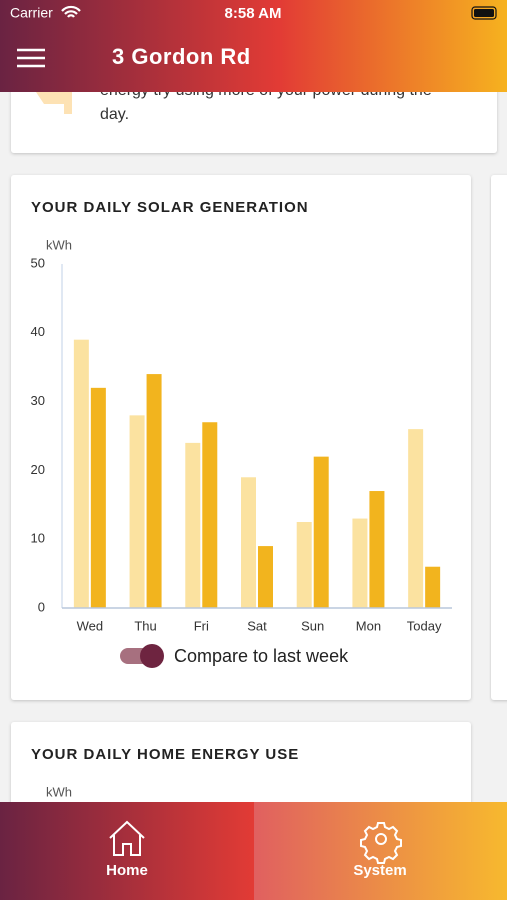 This screenshot has width=507, height=900. Describe the element at coordinates (54, 103) in the screenshot. I see `tip-icon` at that location.